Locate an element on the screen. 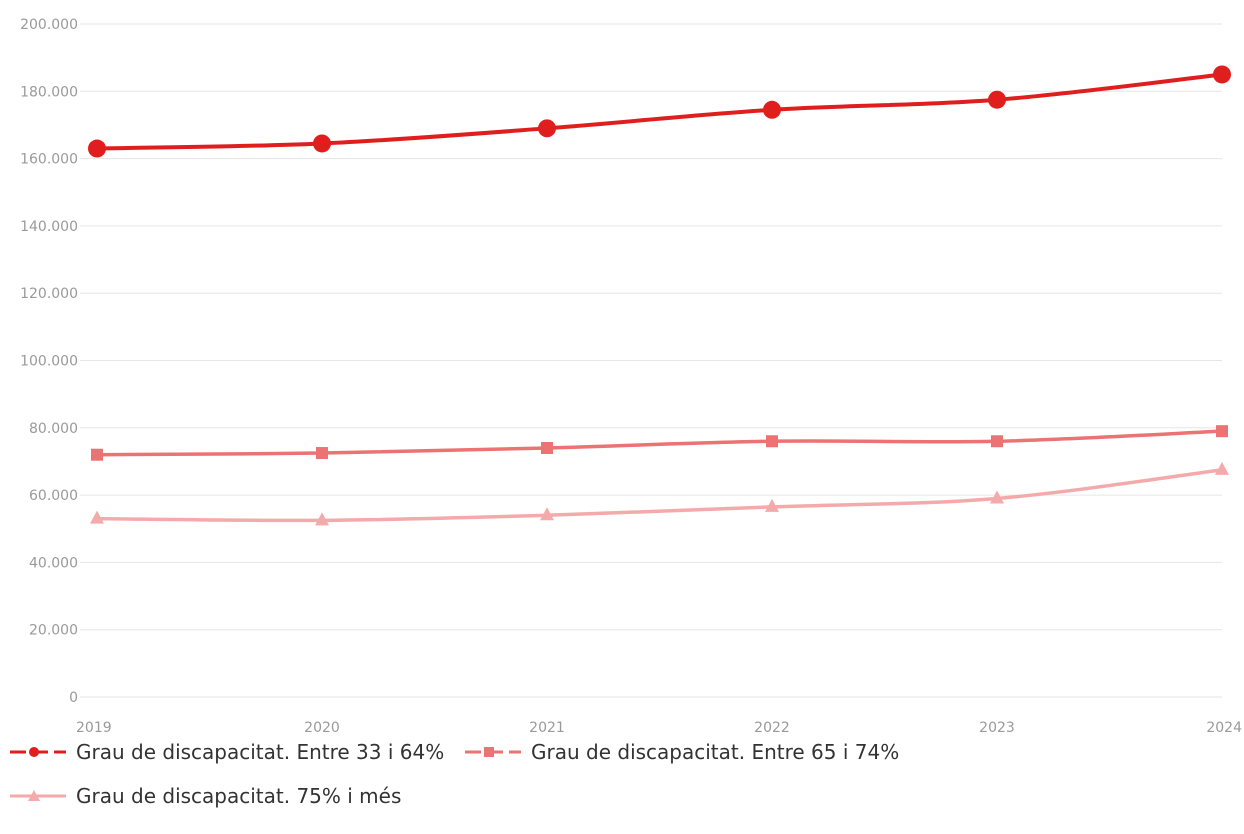 The width and height of the screenshot is (1244, 834). series-1-point-2019 is located at coordinates (97, 148).